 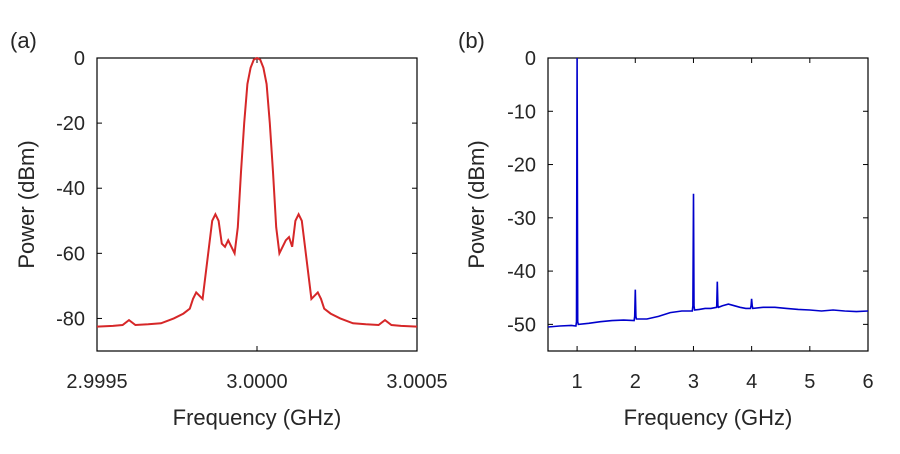 What do you see at coordinates (26, 204) in the screenshot?
I see `panel-a-ylabel: Power (dBm)` at bounding box center [26, 204].